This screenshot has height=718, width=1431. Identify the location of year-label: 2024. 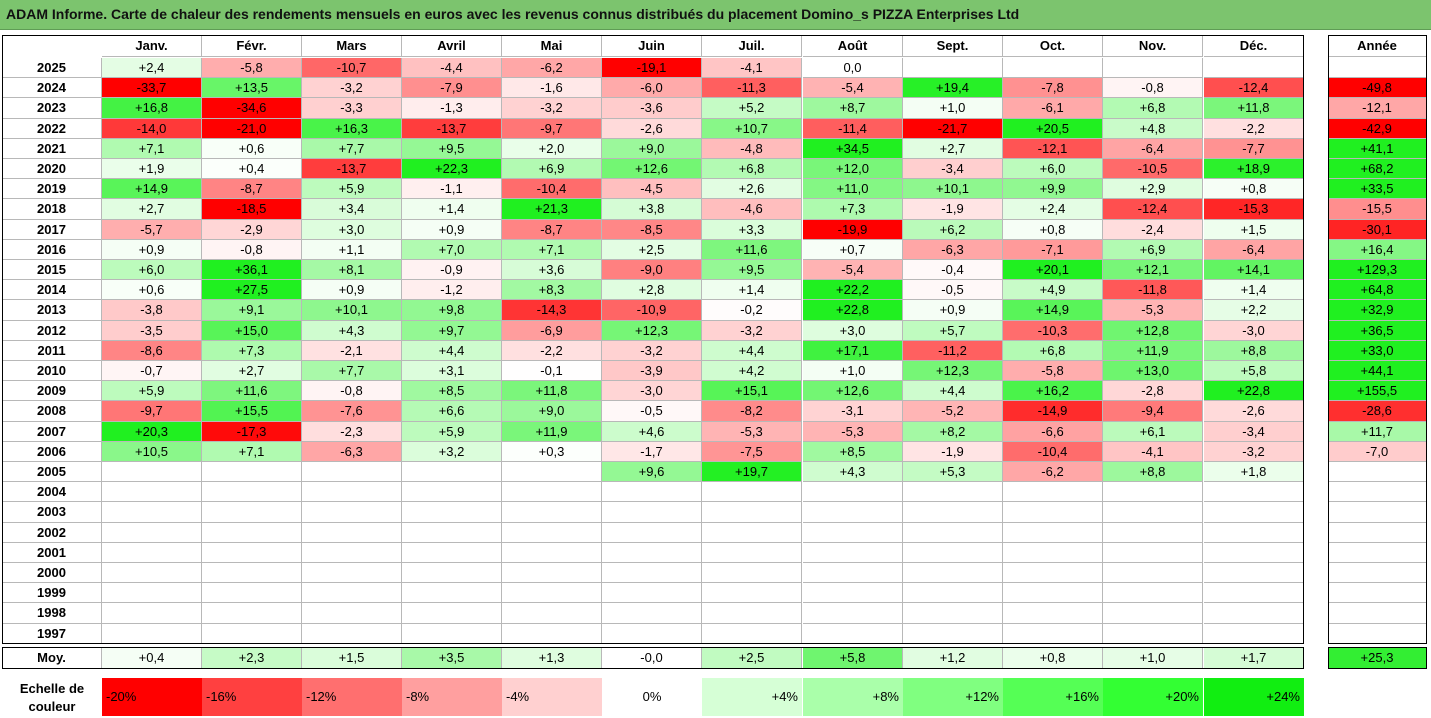
(52, 88).